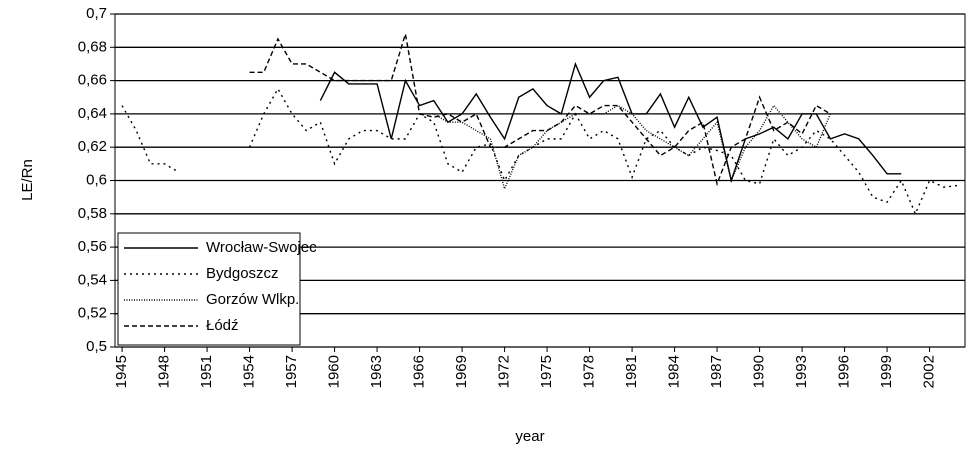  Describe the element at coordinates (222, 325) in the screenshot. I see `legend-label: Łódź` at that location.